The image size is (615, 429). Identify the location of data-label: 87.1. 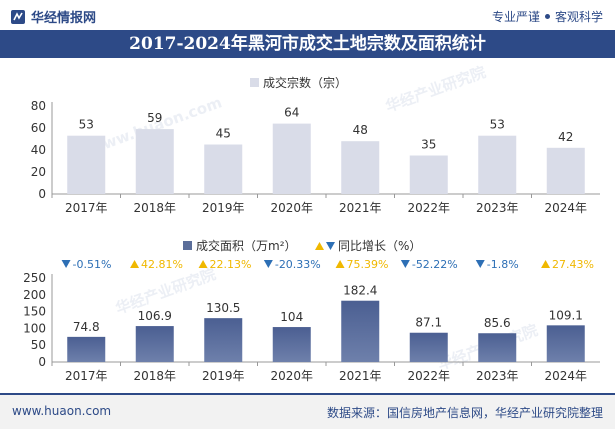
(428, 323).